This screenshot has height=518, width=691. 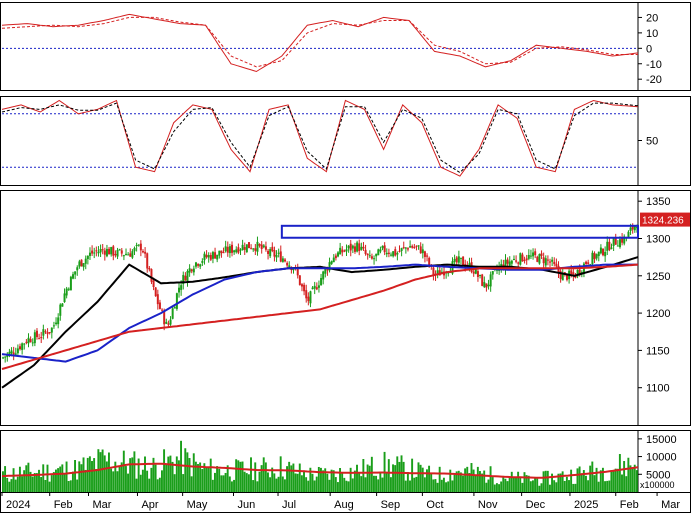 What do you see at coordinates (586, 505) in the screenshot?
I see `x-tick-label: 2025` at bounding box center [586, 505].